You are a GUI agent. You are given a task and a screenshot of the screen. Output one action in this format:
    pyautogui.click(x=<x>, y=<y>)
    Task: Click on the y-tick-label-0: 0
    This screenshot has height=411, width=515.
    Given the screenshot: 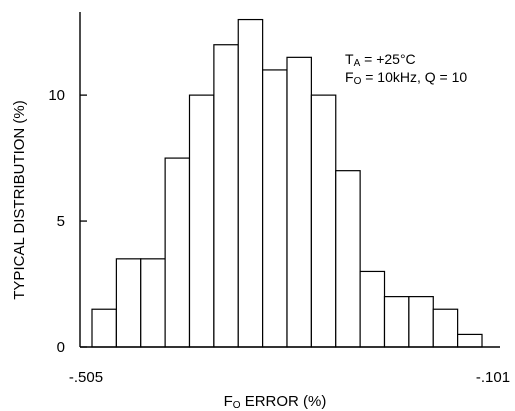 What is the action you would take?
    pyautogui.click(x=61, y=347)
    